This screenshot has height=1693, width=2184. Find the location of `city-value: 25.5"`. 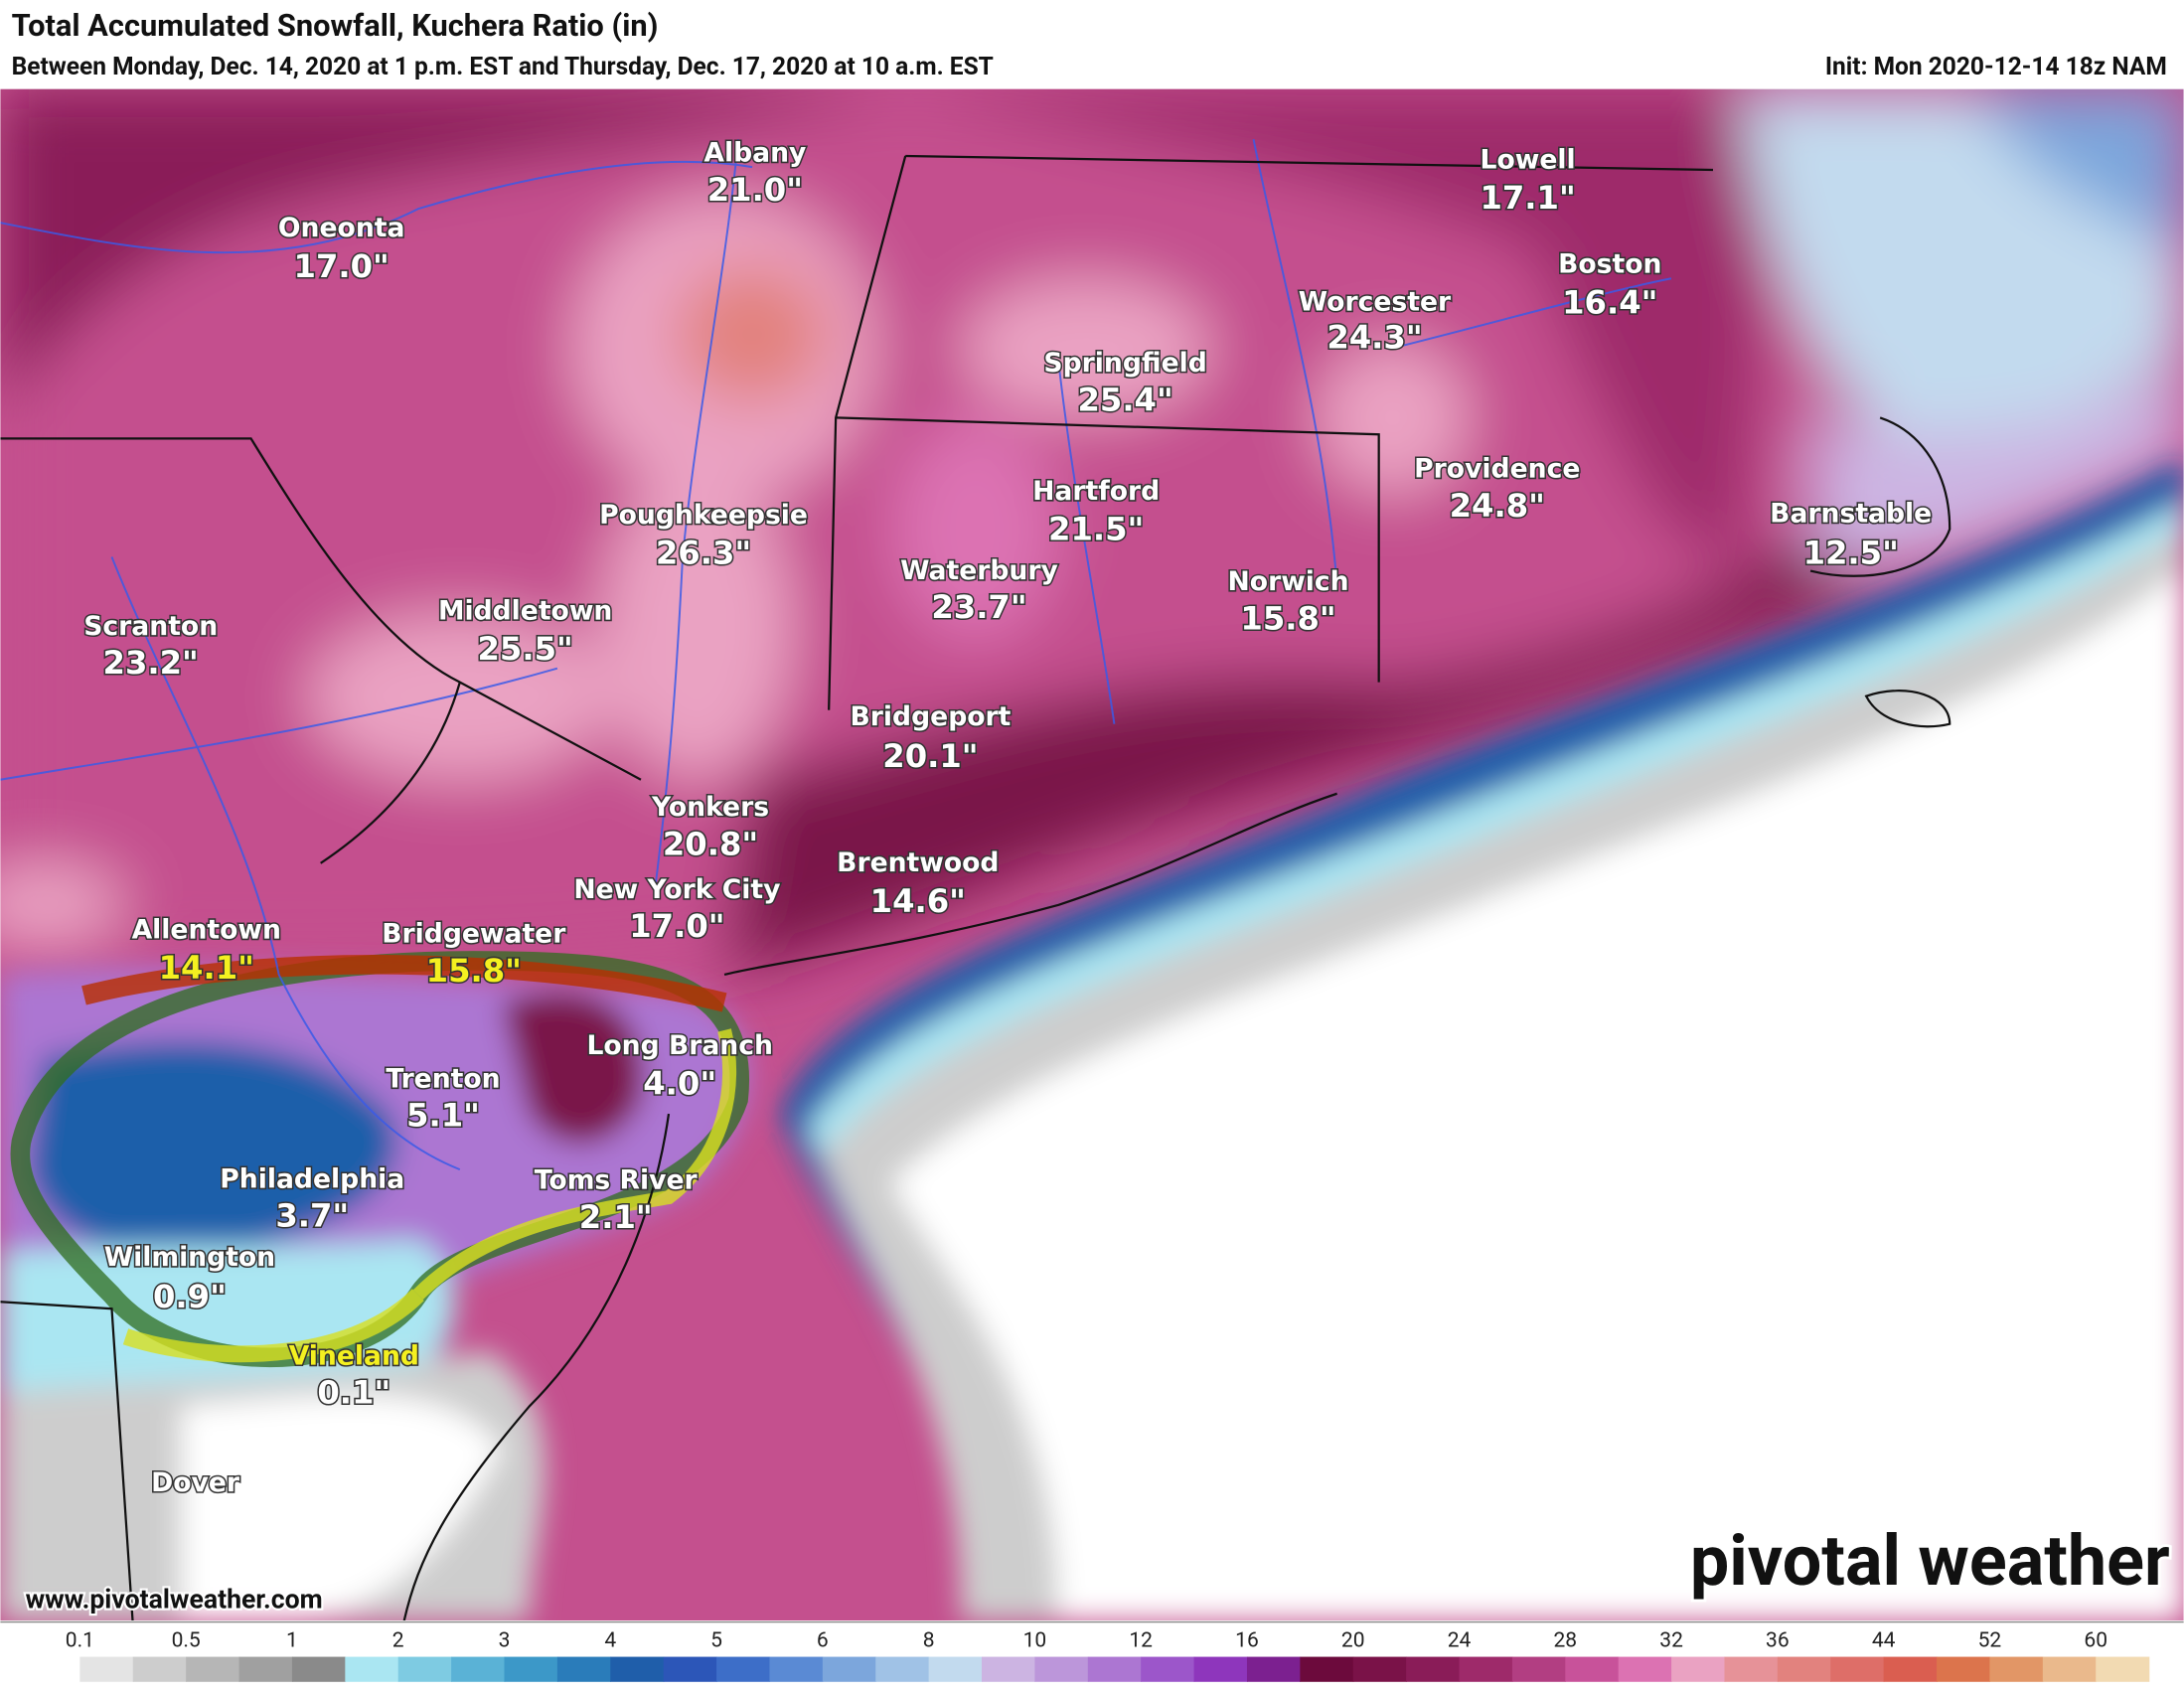

city-value: 25.5" is located at coordinates (525, 649).